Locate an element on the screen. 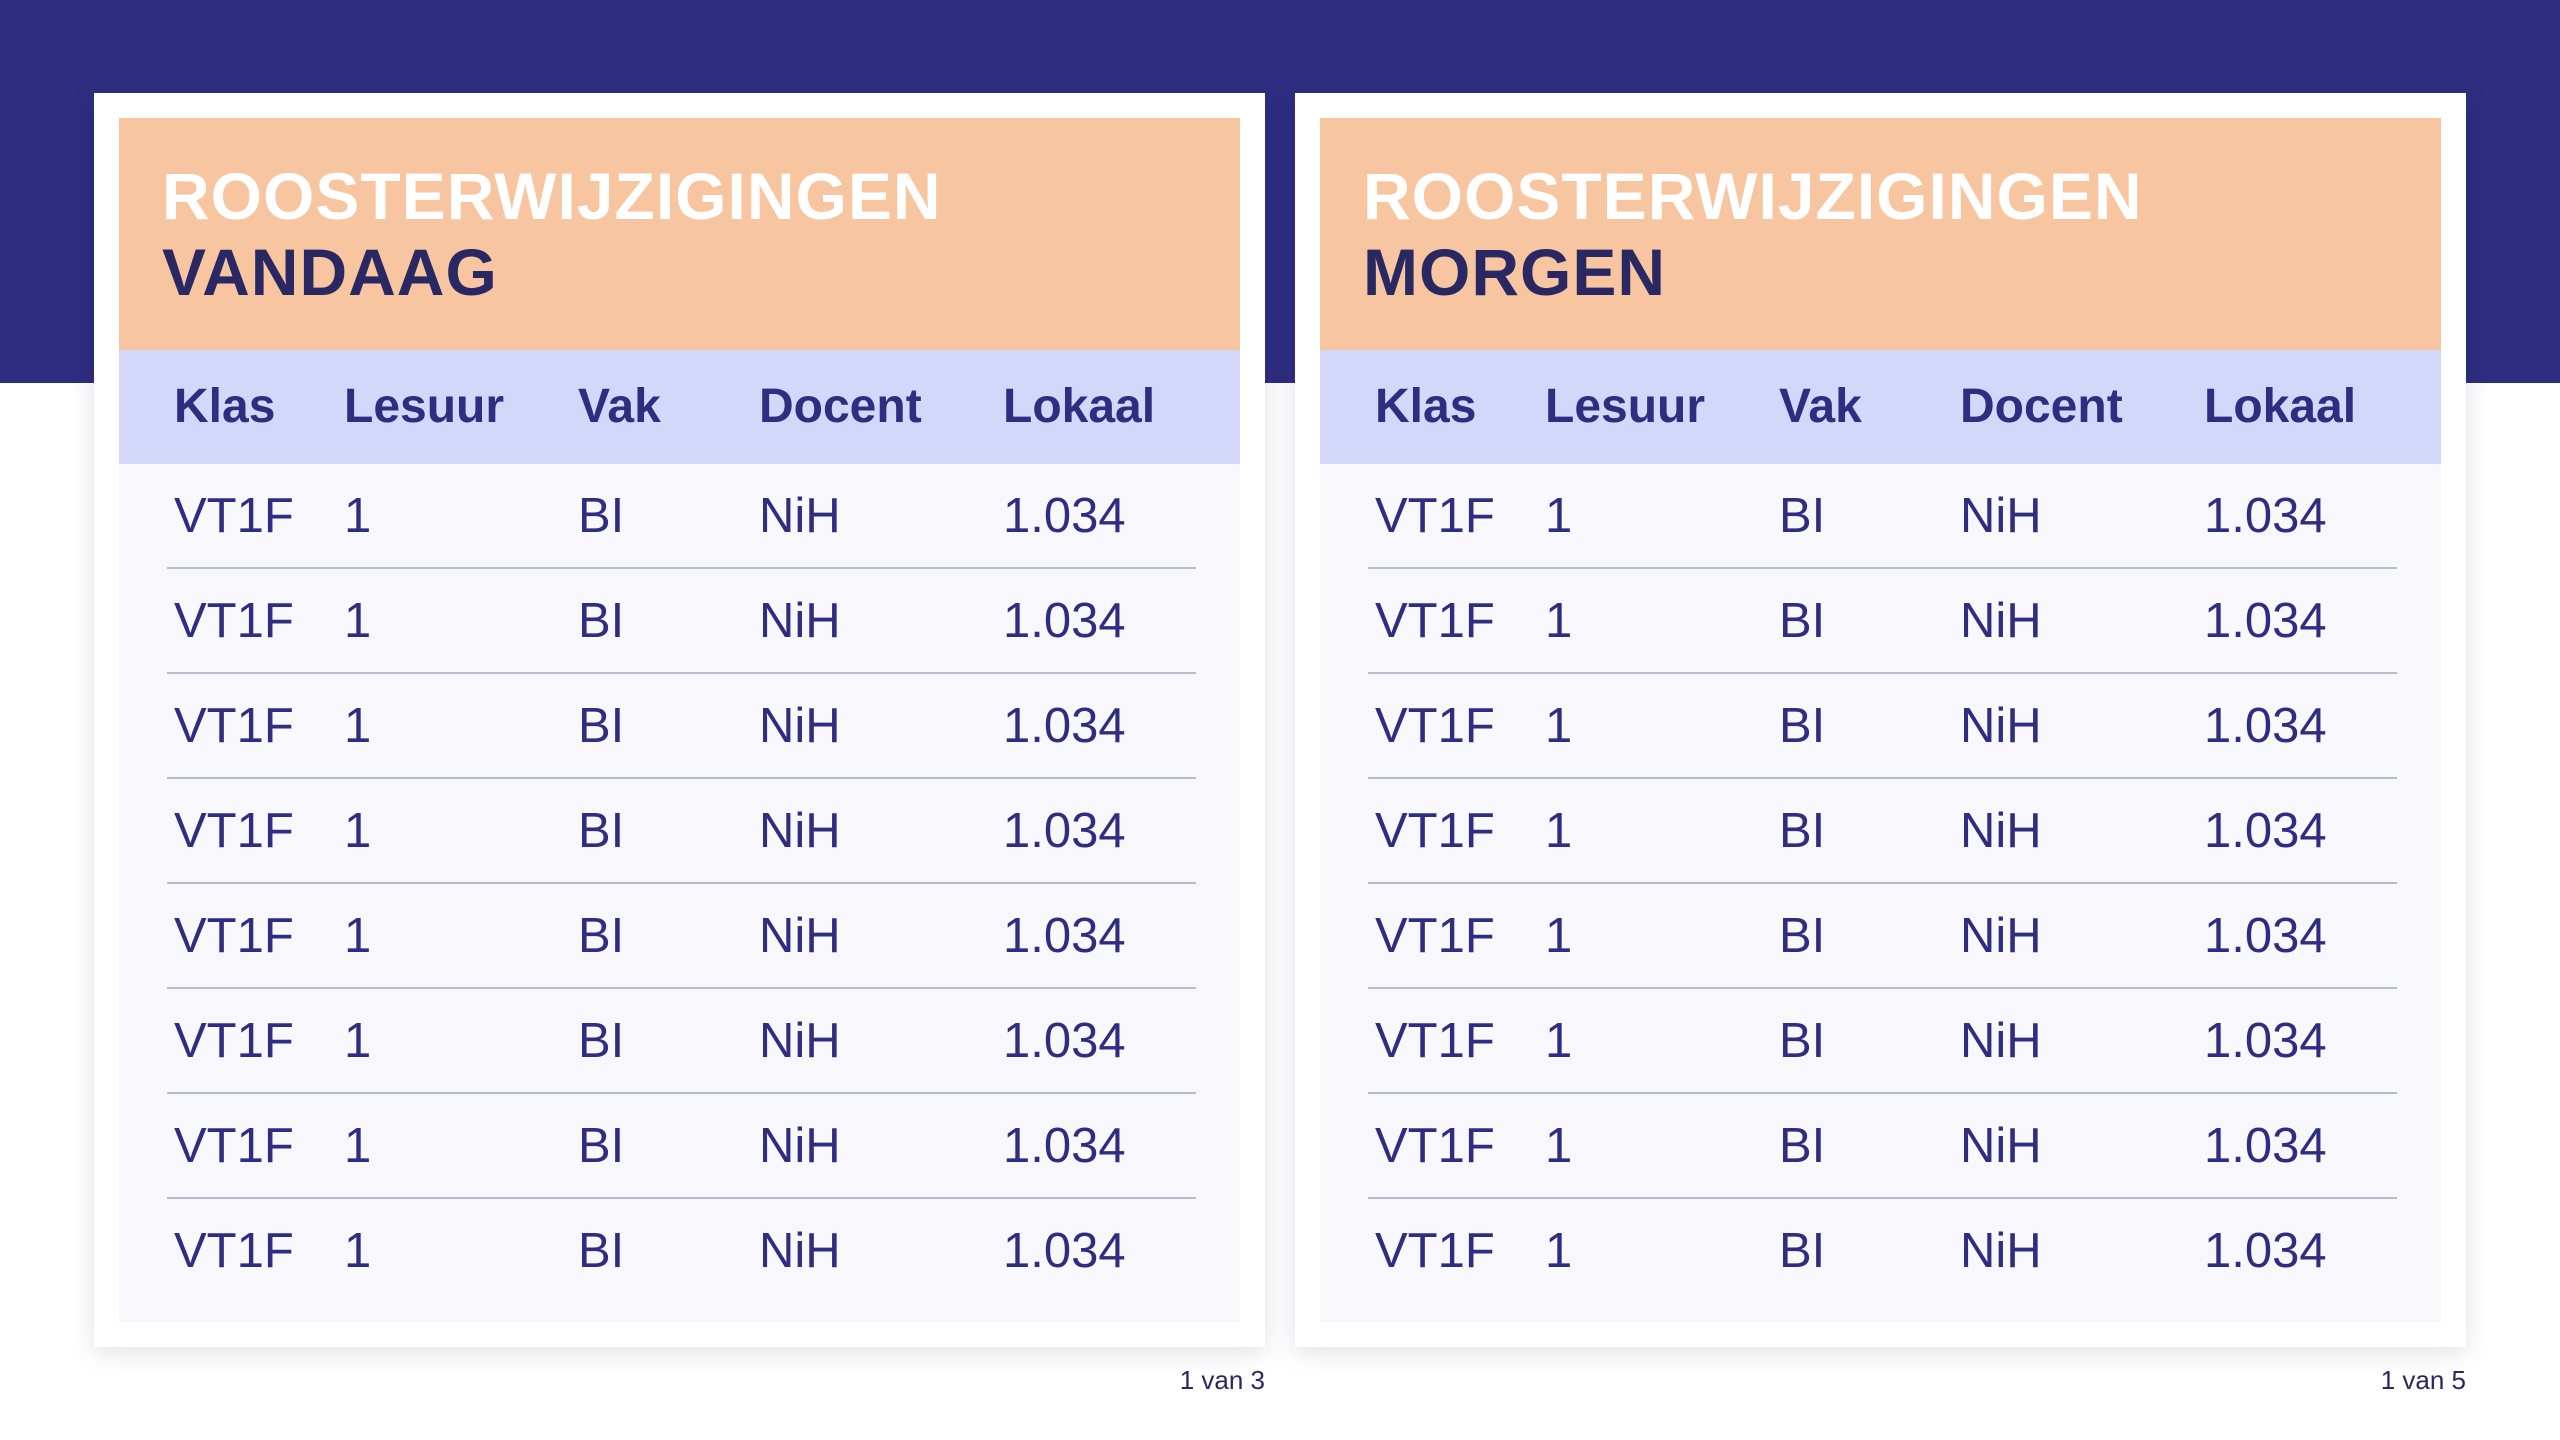 The width and height of the screenshot is (2560, 1440). column-header-row: Klas Lesuur Vak Docent Lokaal is located at coordinates (679, 407).